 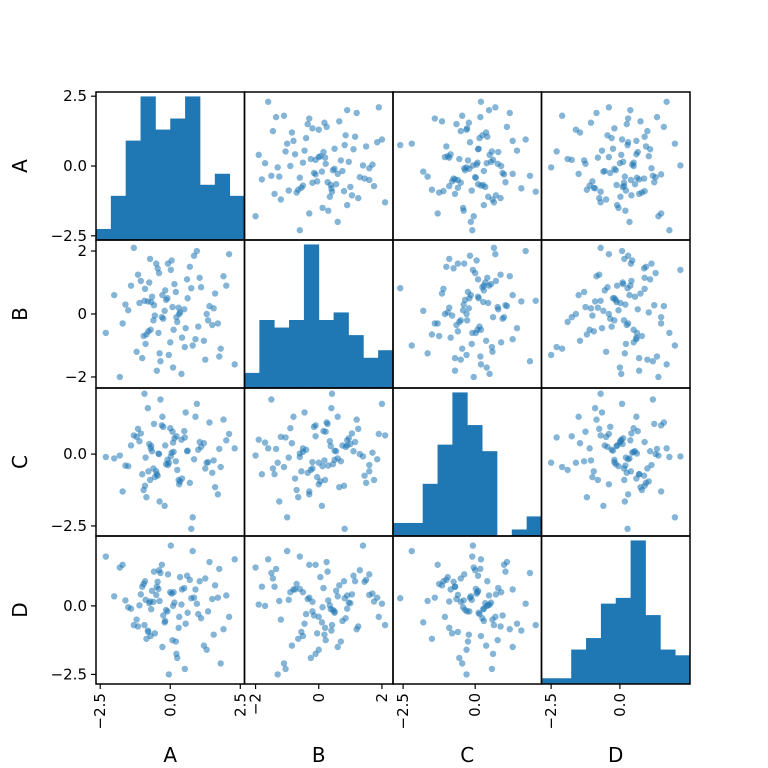 What do you see at coordinates (170, 168) in the screenshot?
I see `cell-A-A` at bounding box center [170, 168].